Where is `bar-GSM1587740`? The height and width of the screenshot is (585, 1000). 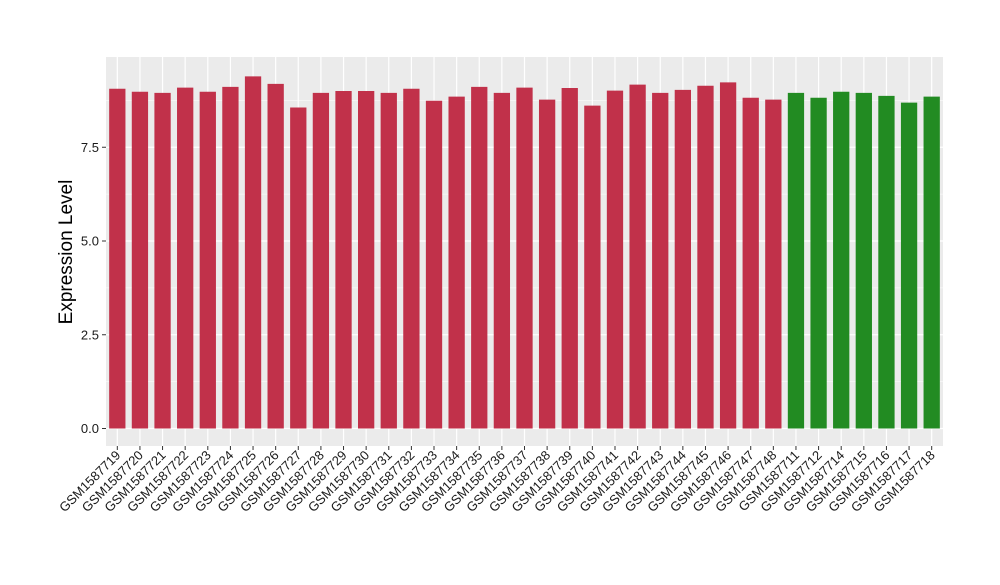
bar-GSM1587740 is located at coordinates (592, 267).